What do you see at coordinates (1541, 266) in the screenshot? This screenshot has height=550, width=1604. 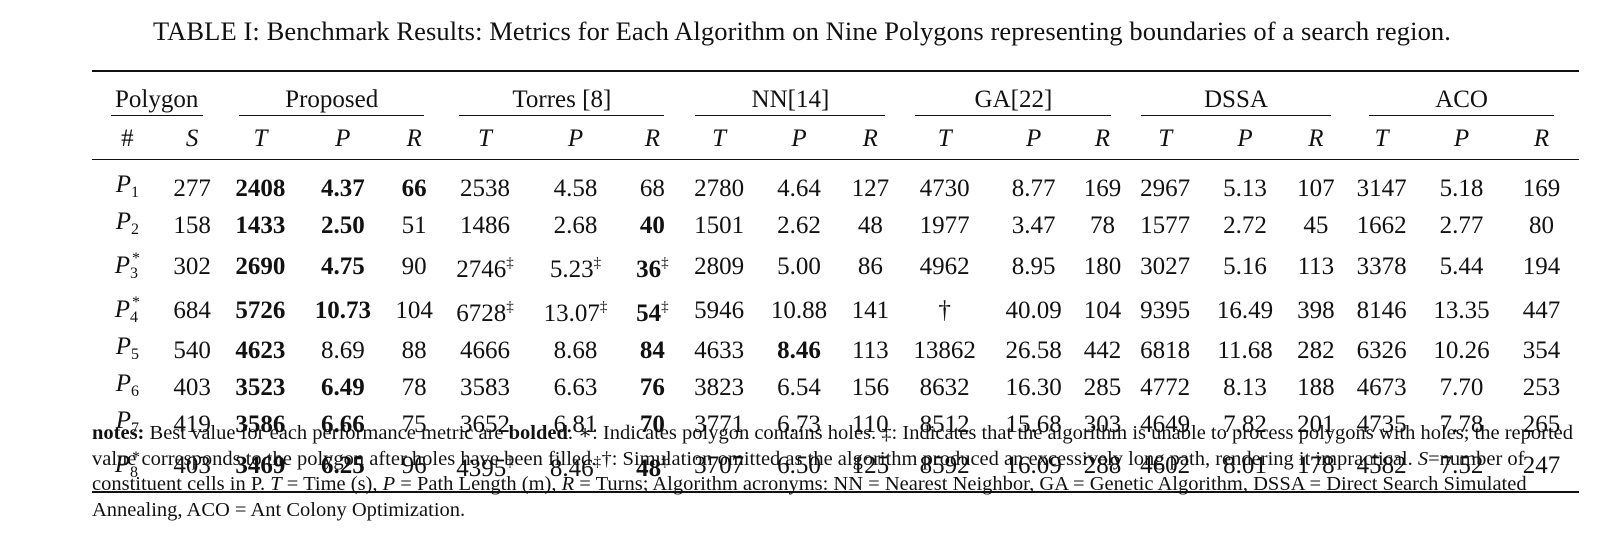 I see `table-cell: 194` at bounding box center [1541, 266].